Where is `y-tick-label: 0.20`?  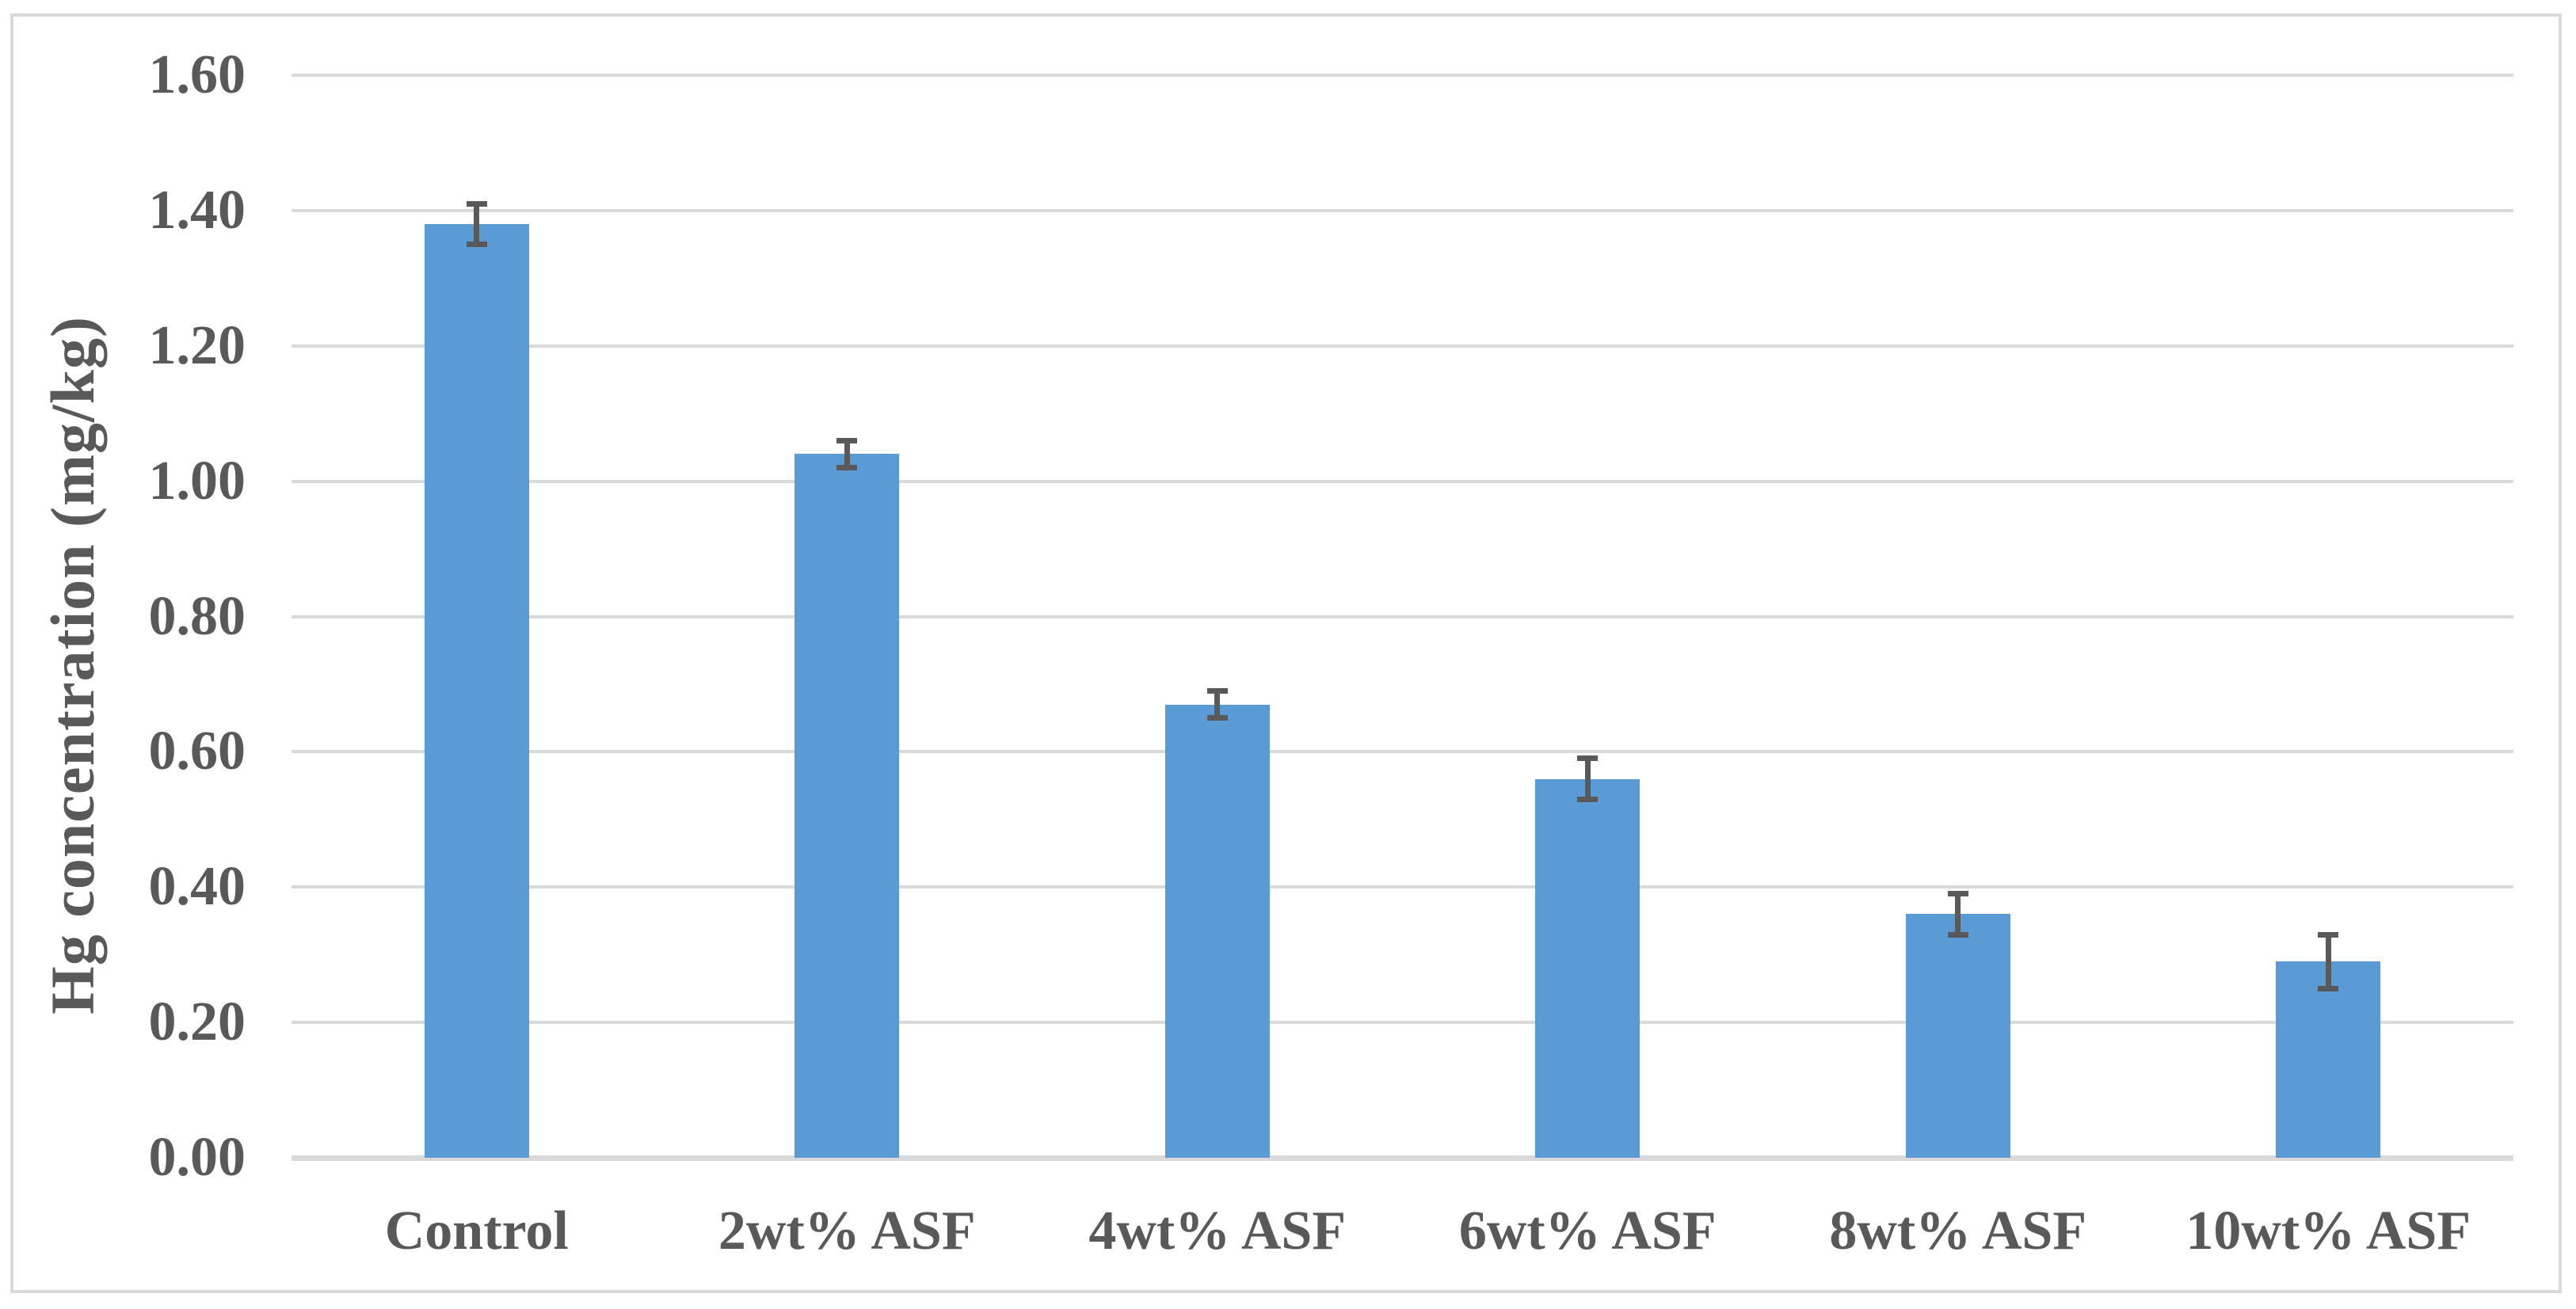 y-tick-label: 0.20 is located at coordinates (197, 1022).